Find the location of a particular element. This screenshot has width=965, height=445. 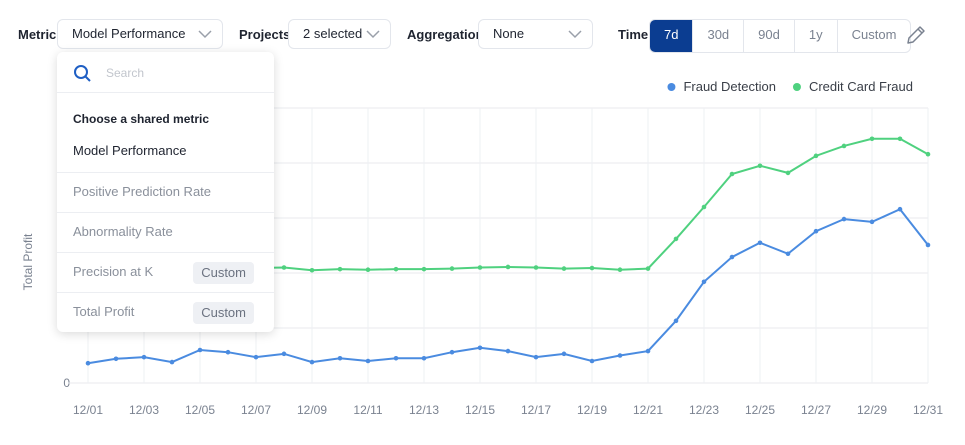

search-input: Search is located at coordinates (125, 73).